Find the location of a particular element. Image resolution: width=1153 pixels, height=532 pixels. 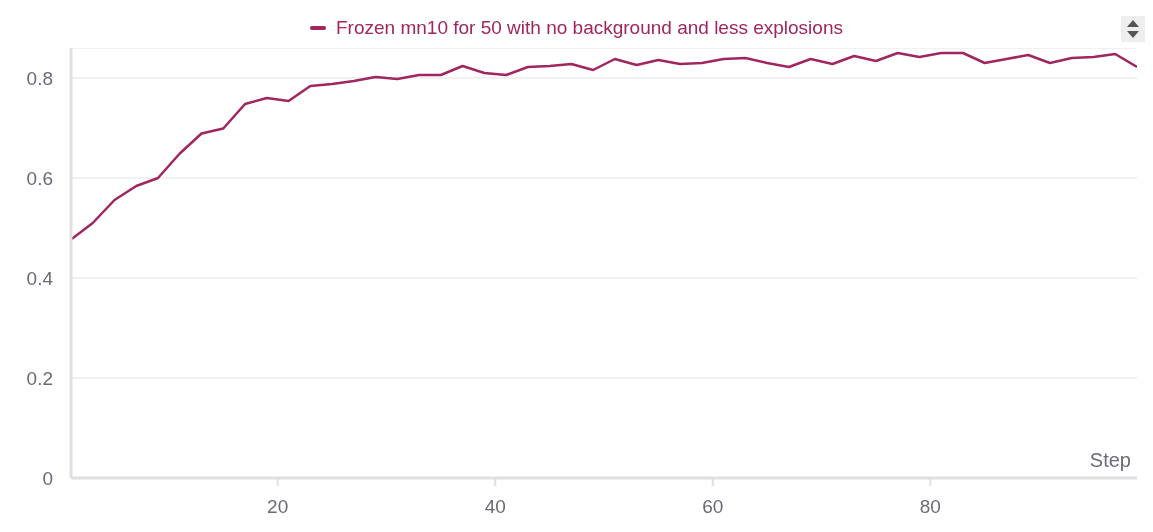

y-tick-label: 0.8 is located at coordinates (39, 78).